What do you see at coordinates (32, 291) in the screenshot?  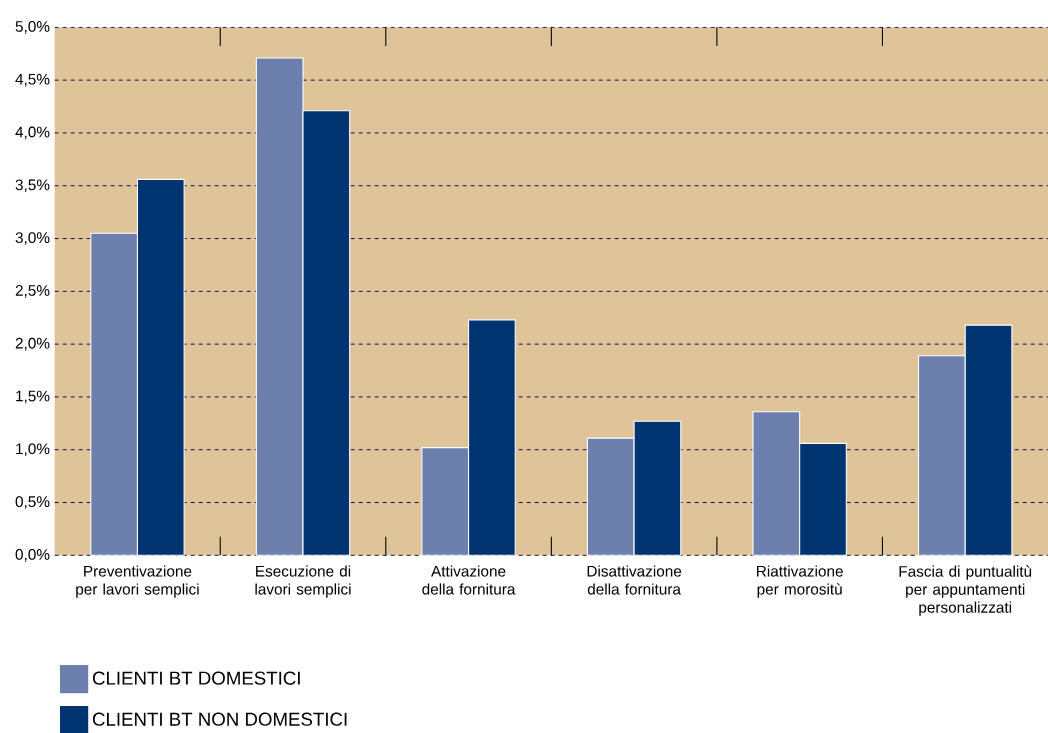 I see `y-tick-label: 2,5%` at bounding box center [32, 291].